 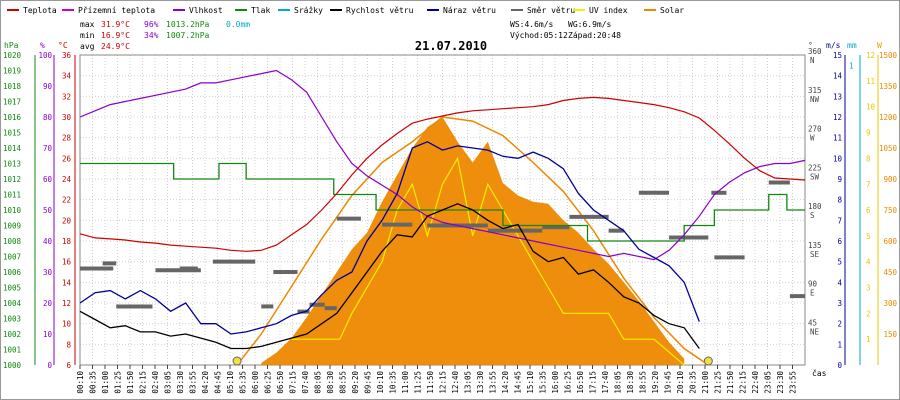 What do you see at coordinates (280, 382) in the screenshot?
I see `x-tick-label: 06:50` at bounding box center [280, 382].